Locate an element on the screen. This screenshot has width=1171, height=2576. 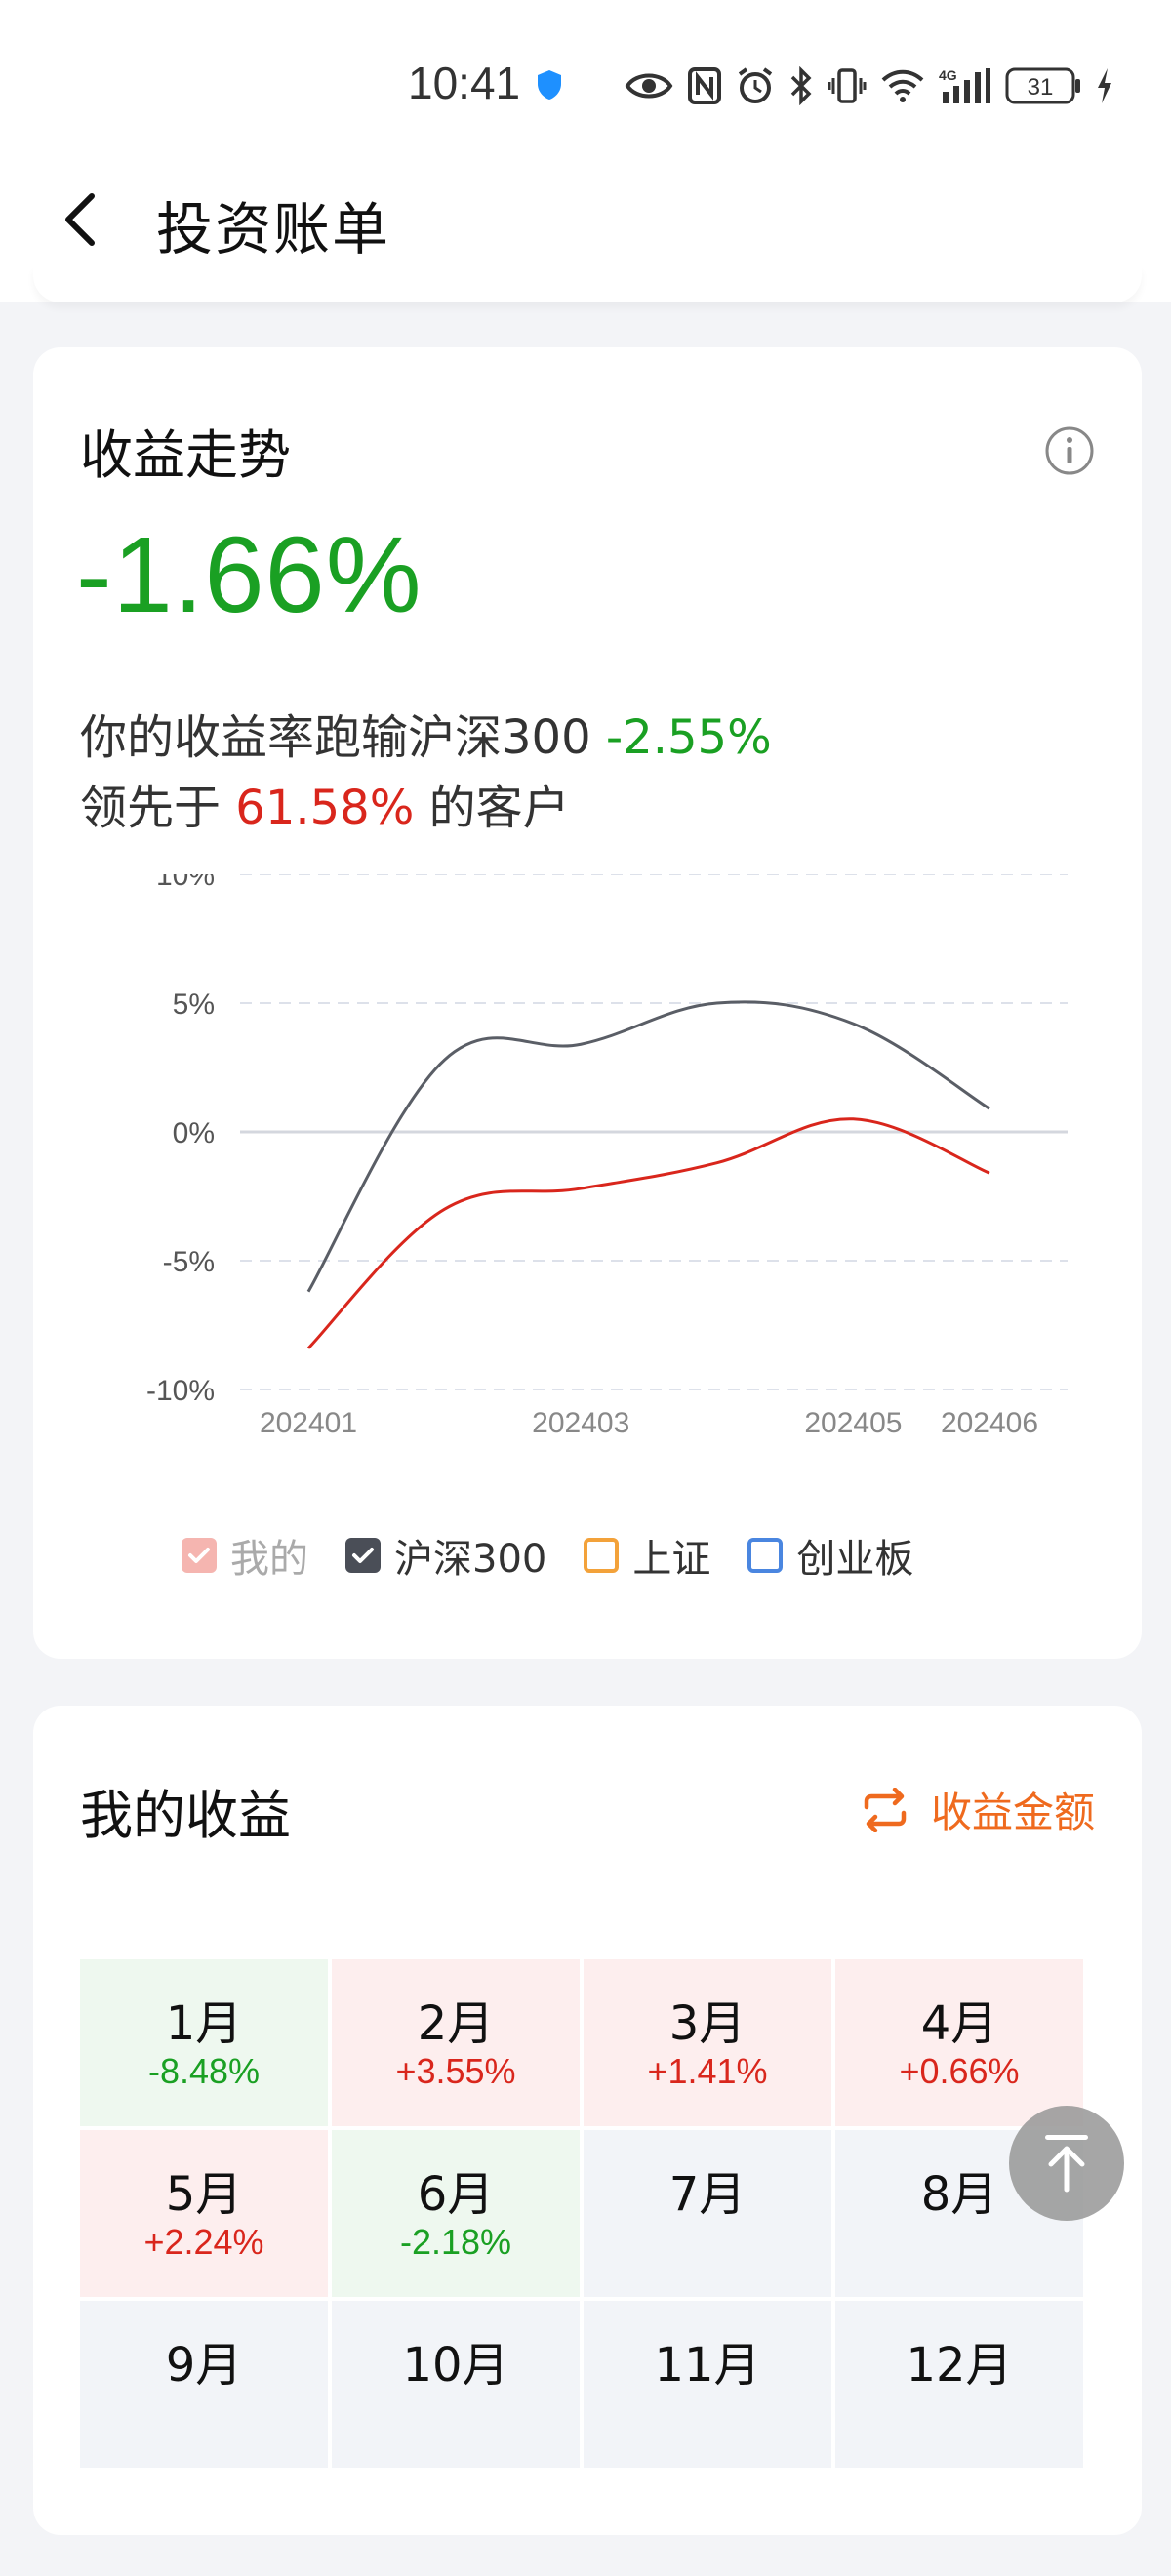
scroll-top-button is located at coordinates (1066, 2163).